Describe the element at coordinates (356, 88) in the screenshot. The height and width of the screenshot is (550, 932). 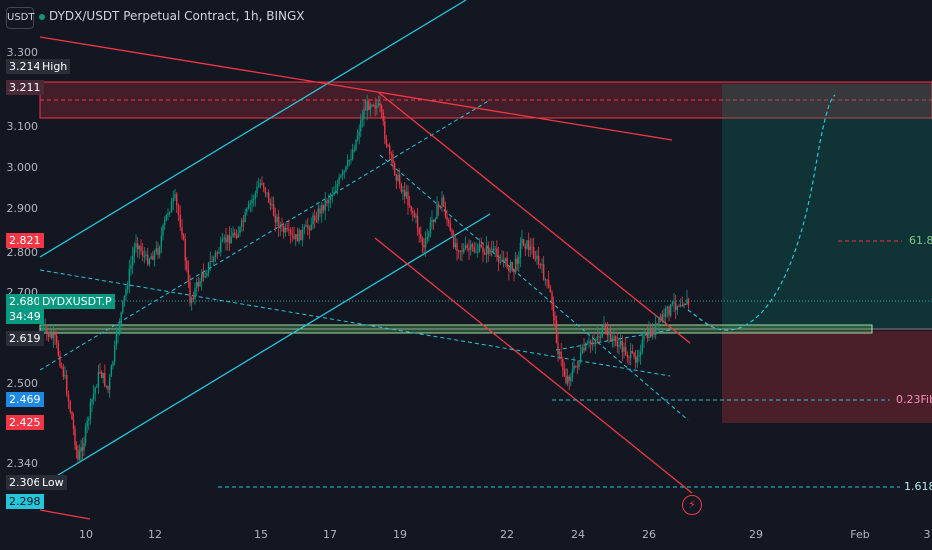
I see `downtrend-line` at that location.